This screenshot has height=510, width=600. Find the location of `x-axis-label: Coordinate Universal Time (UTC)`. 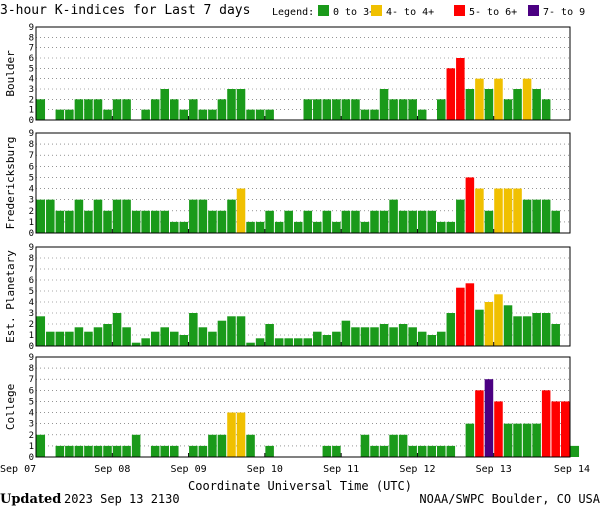

x-axis-label: Coordinate Universal Time (UTC) is located at coordinates (300, 486).